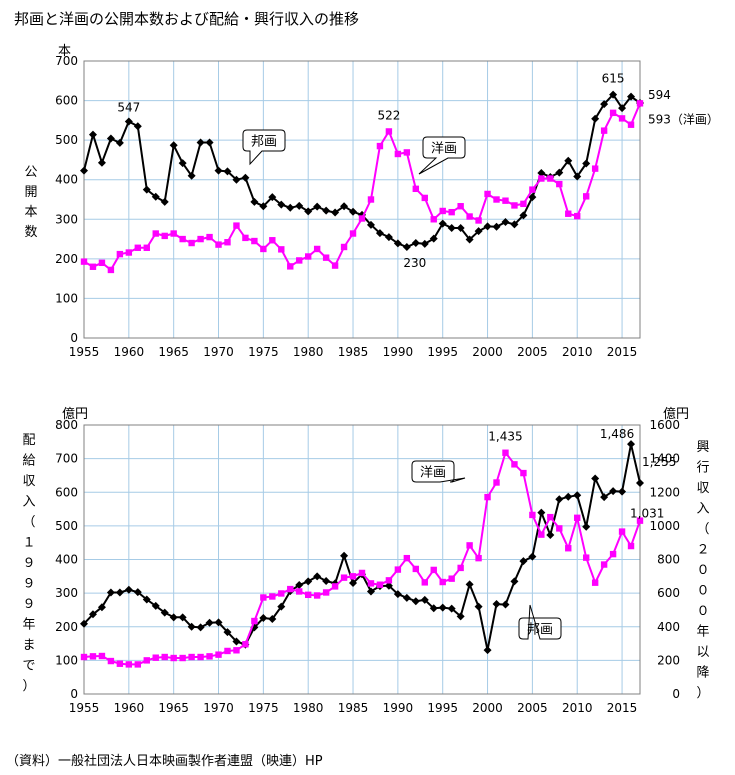 This screenshot has width=735, height=775. I want to click on y-axis-label-left-char: ９, so click(28, 584).